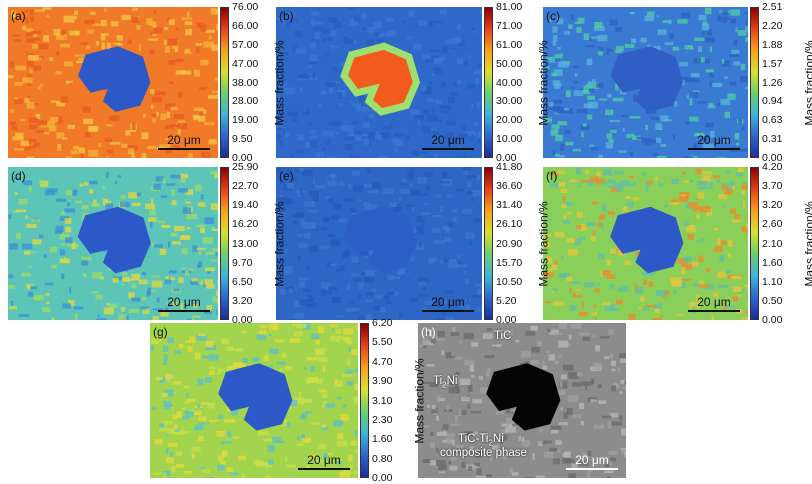  What do you see at coordinates (553, 16) in the screenshot?
I see `panel-label: (c)` at bounding box center [553, 16].